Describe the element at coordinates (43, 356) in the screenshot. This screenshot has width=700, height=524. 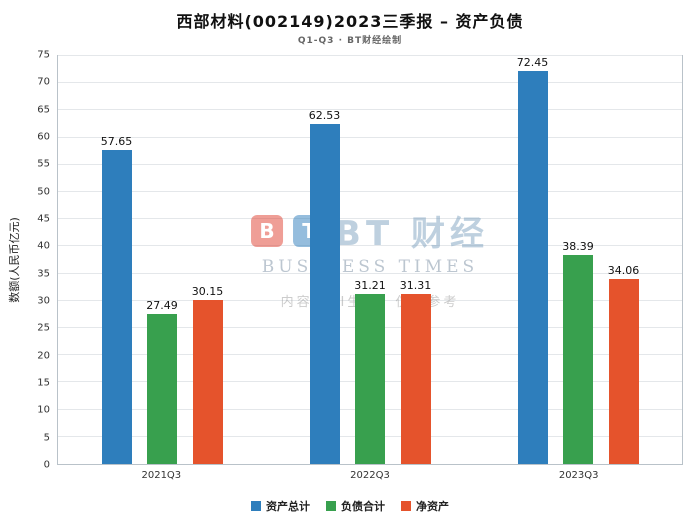
I see `y-tick-label: 20` at that location.